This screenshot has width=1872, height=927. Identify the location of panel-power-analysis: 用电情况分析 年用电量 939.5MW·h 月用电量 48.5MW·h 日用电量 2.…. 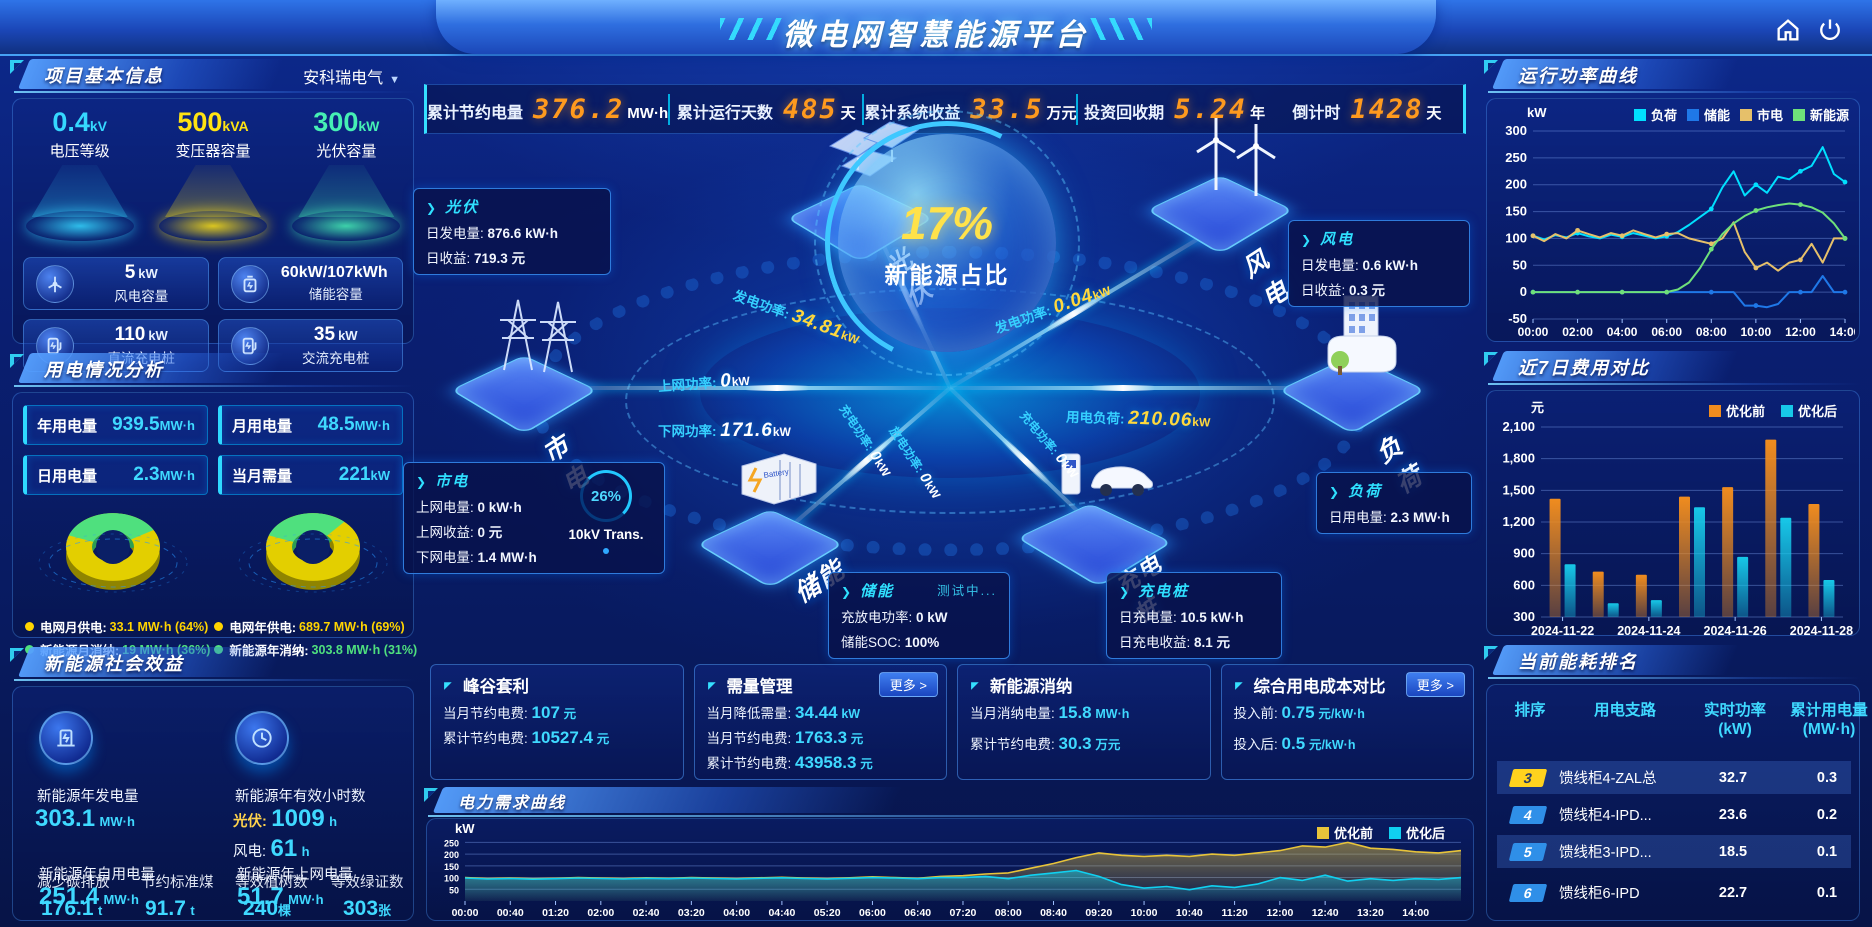
(213, 505).